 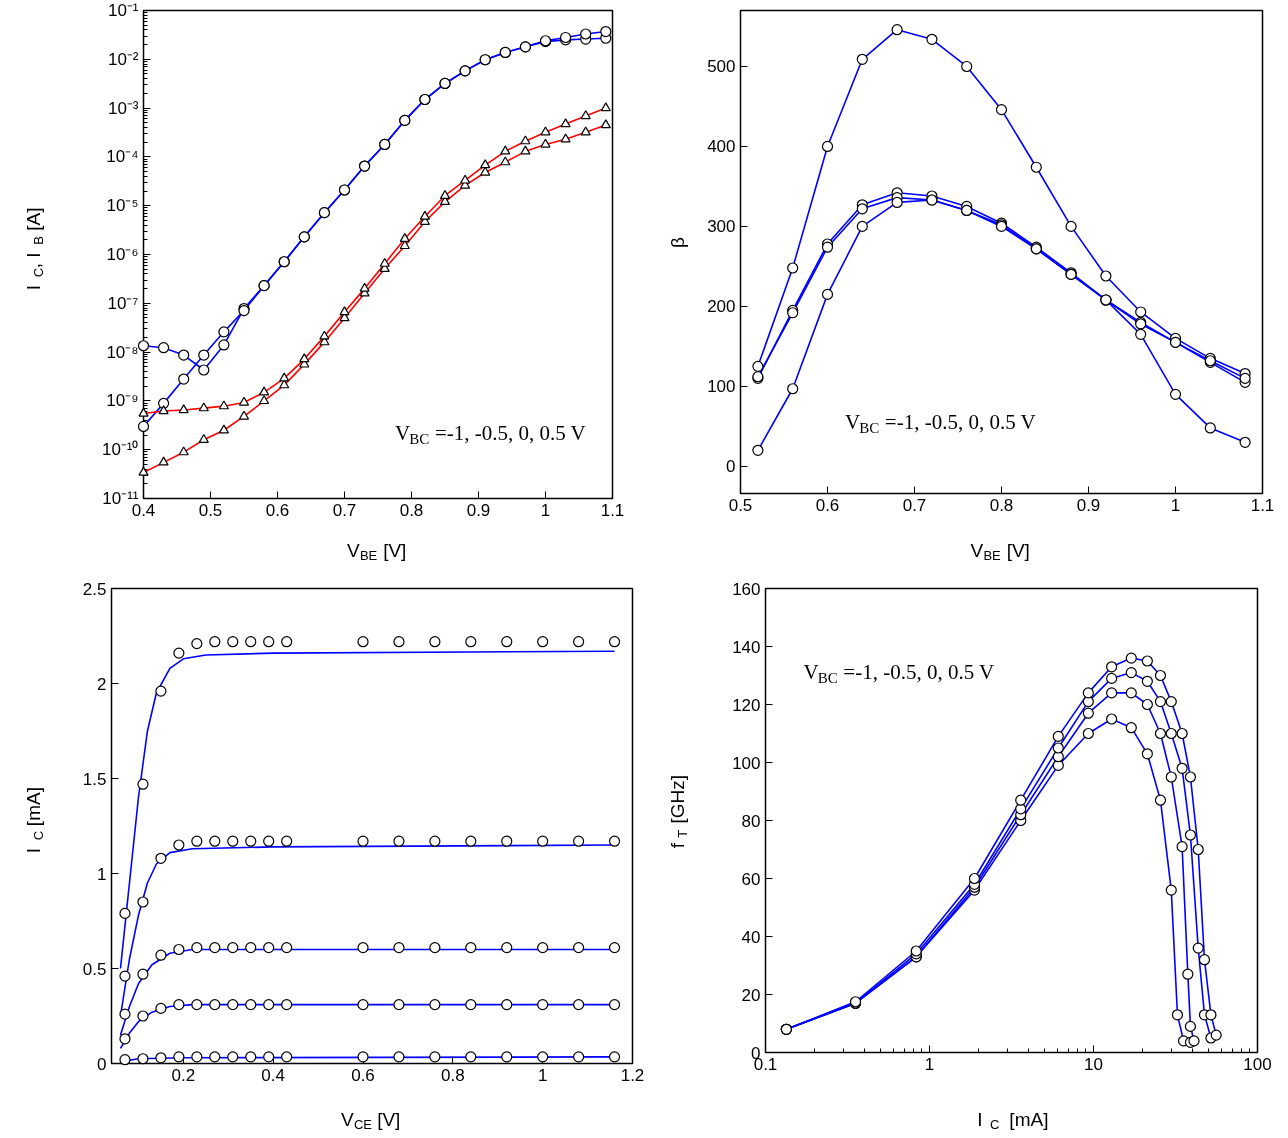 What do you see at coordinates (122, 157) in the screenshot?
I see `y-tick-label: 10⁻⁴` at bounding box center [122, 157].